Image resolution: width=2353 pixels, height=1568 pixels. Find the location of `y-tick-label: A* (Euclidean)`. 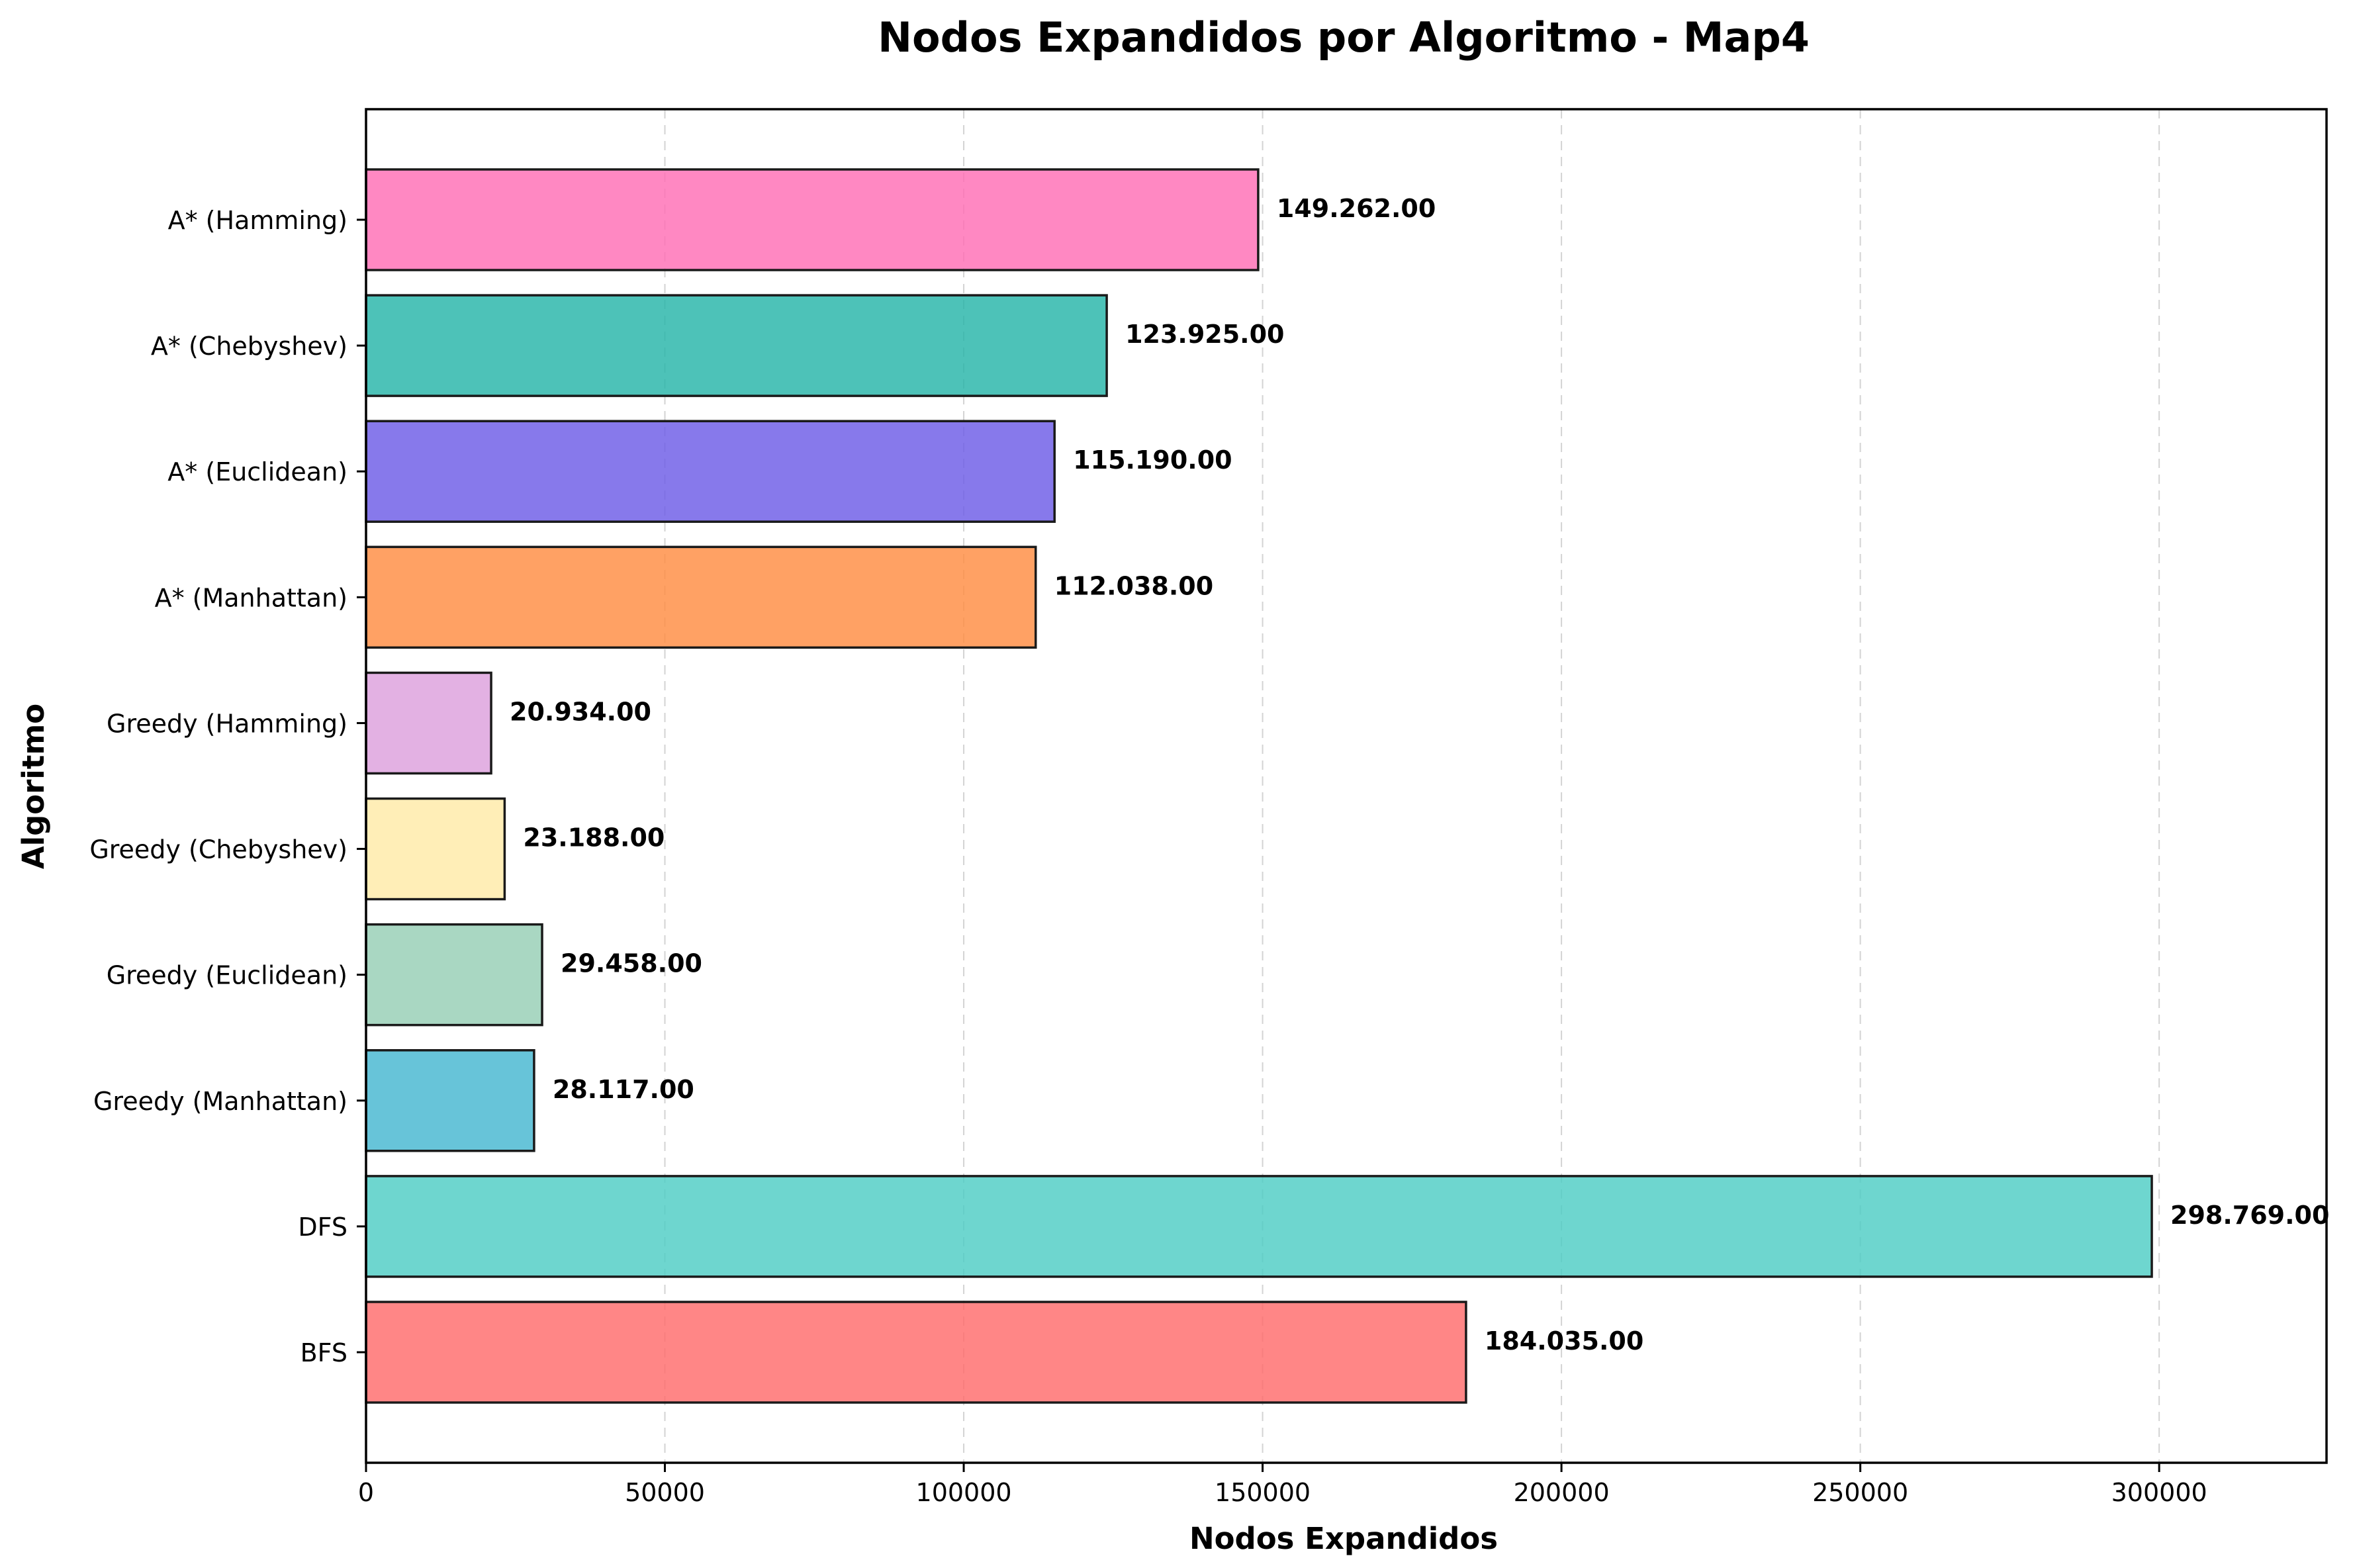

y-tick-label: A* (Euclidean) is located at coordinates (257, 471).